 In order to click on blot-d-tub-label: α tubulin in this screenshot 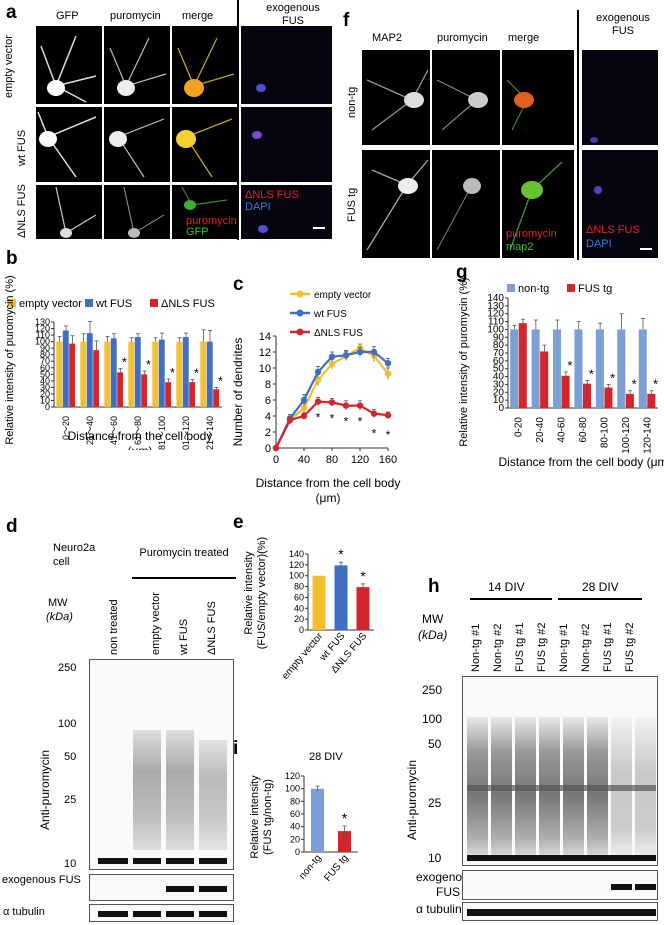, I will do `click(24, 912)`.